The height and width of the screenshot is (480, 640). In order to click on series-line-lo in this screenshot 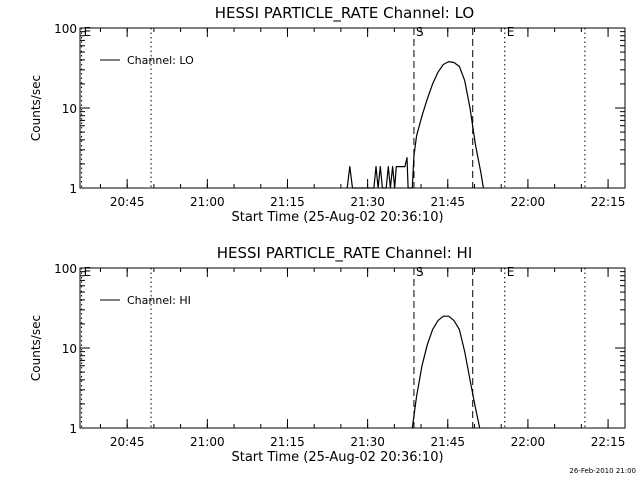, I will do `click(415, 125)`.